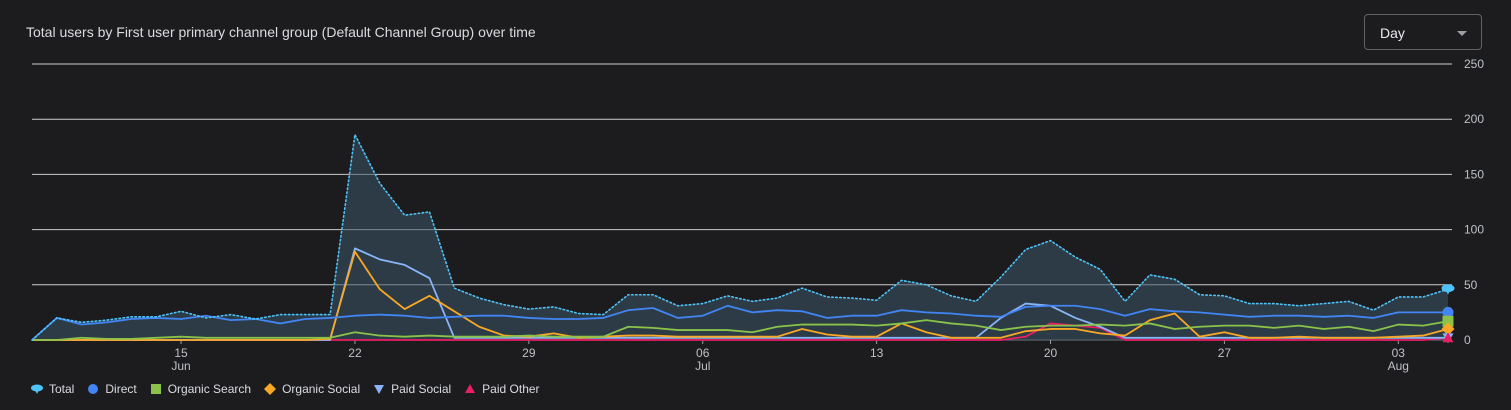  What do you see at coordinates (62, 389) in the screenshot?
I see `legend-label: Total` at bounding box center [62, 389].